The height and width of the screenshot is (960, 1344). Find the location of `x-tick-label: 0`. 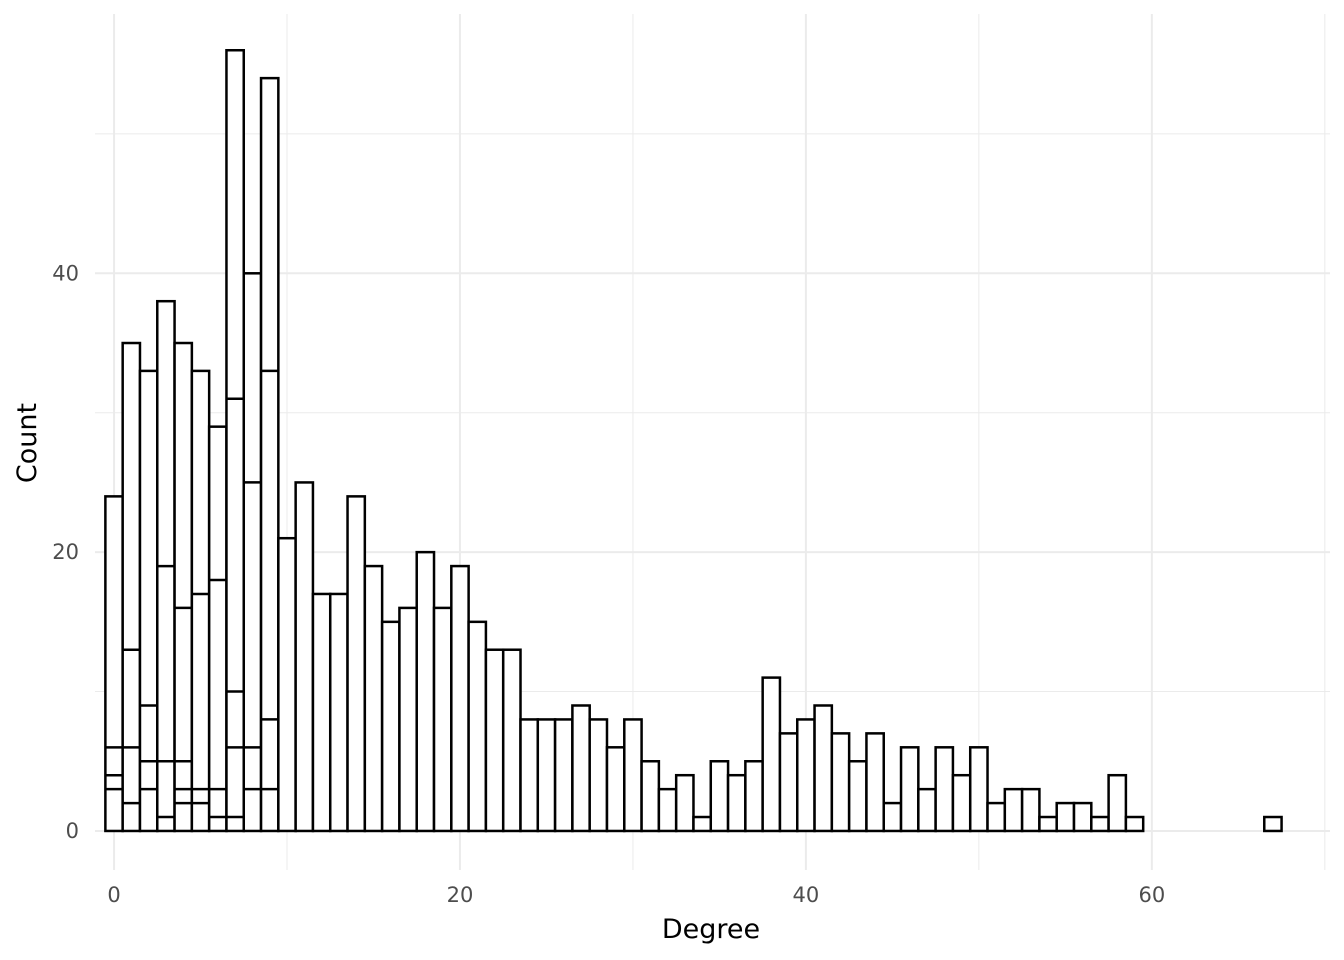

x-tick-label: 0 is located at coordinates (113, 895).